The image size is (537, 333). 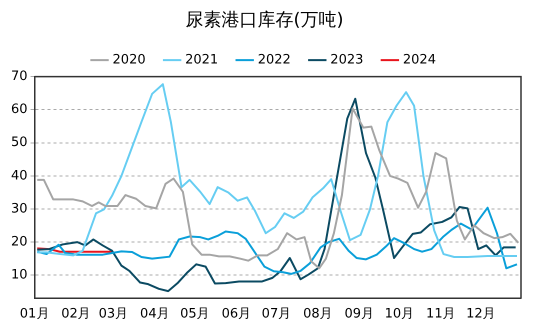 I want to click on x-tick-label: 10月, so click(x=399, y=314).